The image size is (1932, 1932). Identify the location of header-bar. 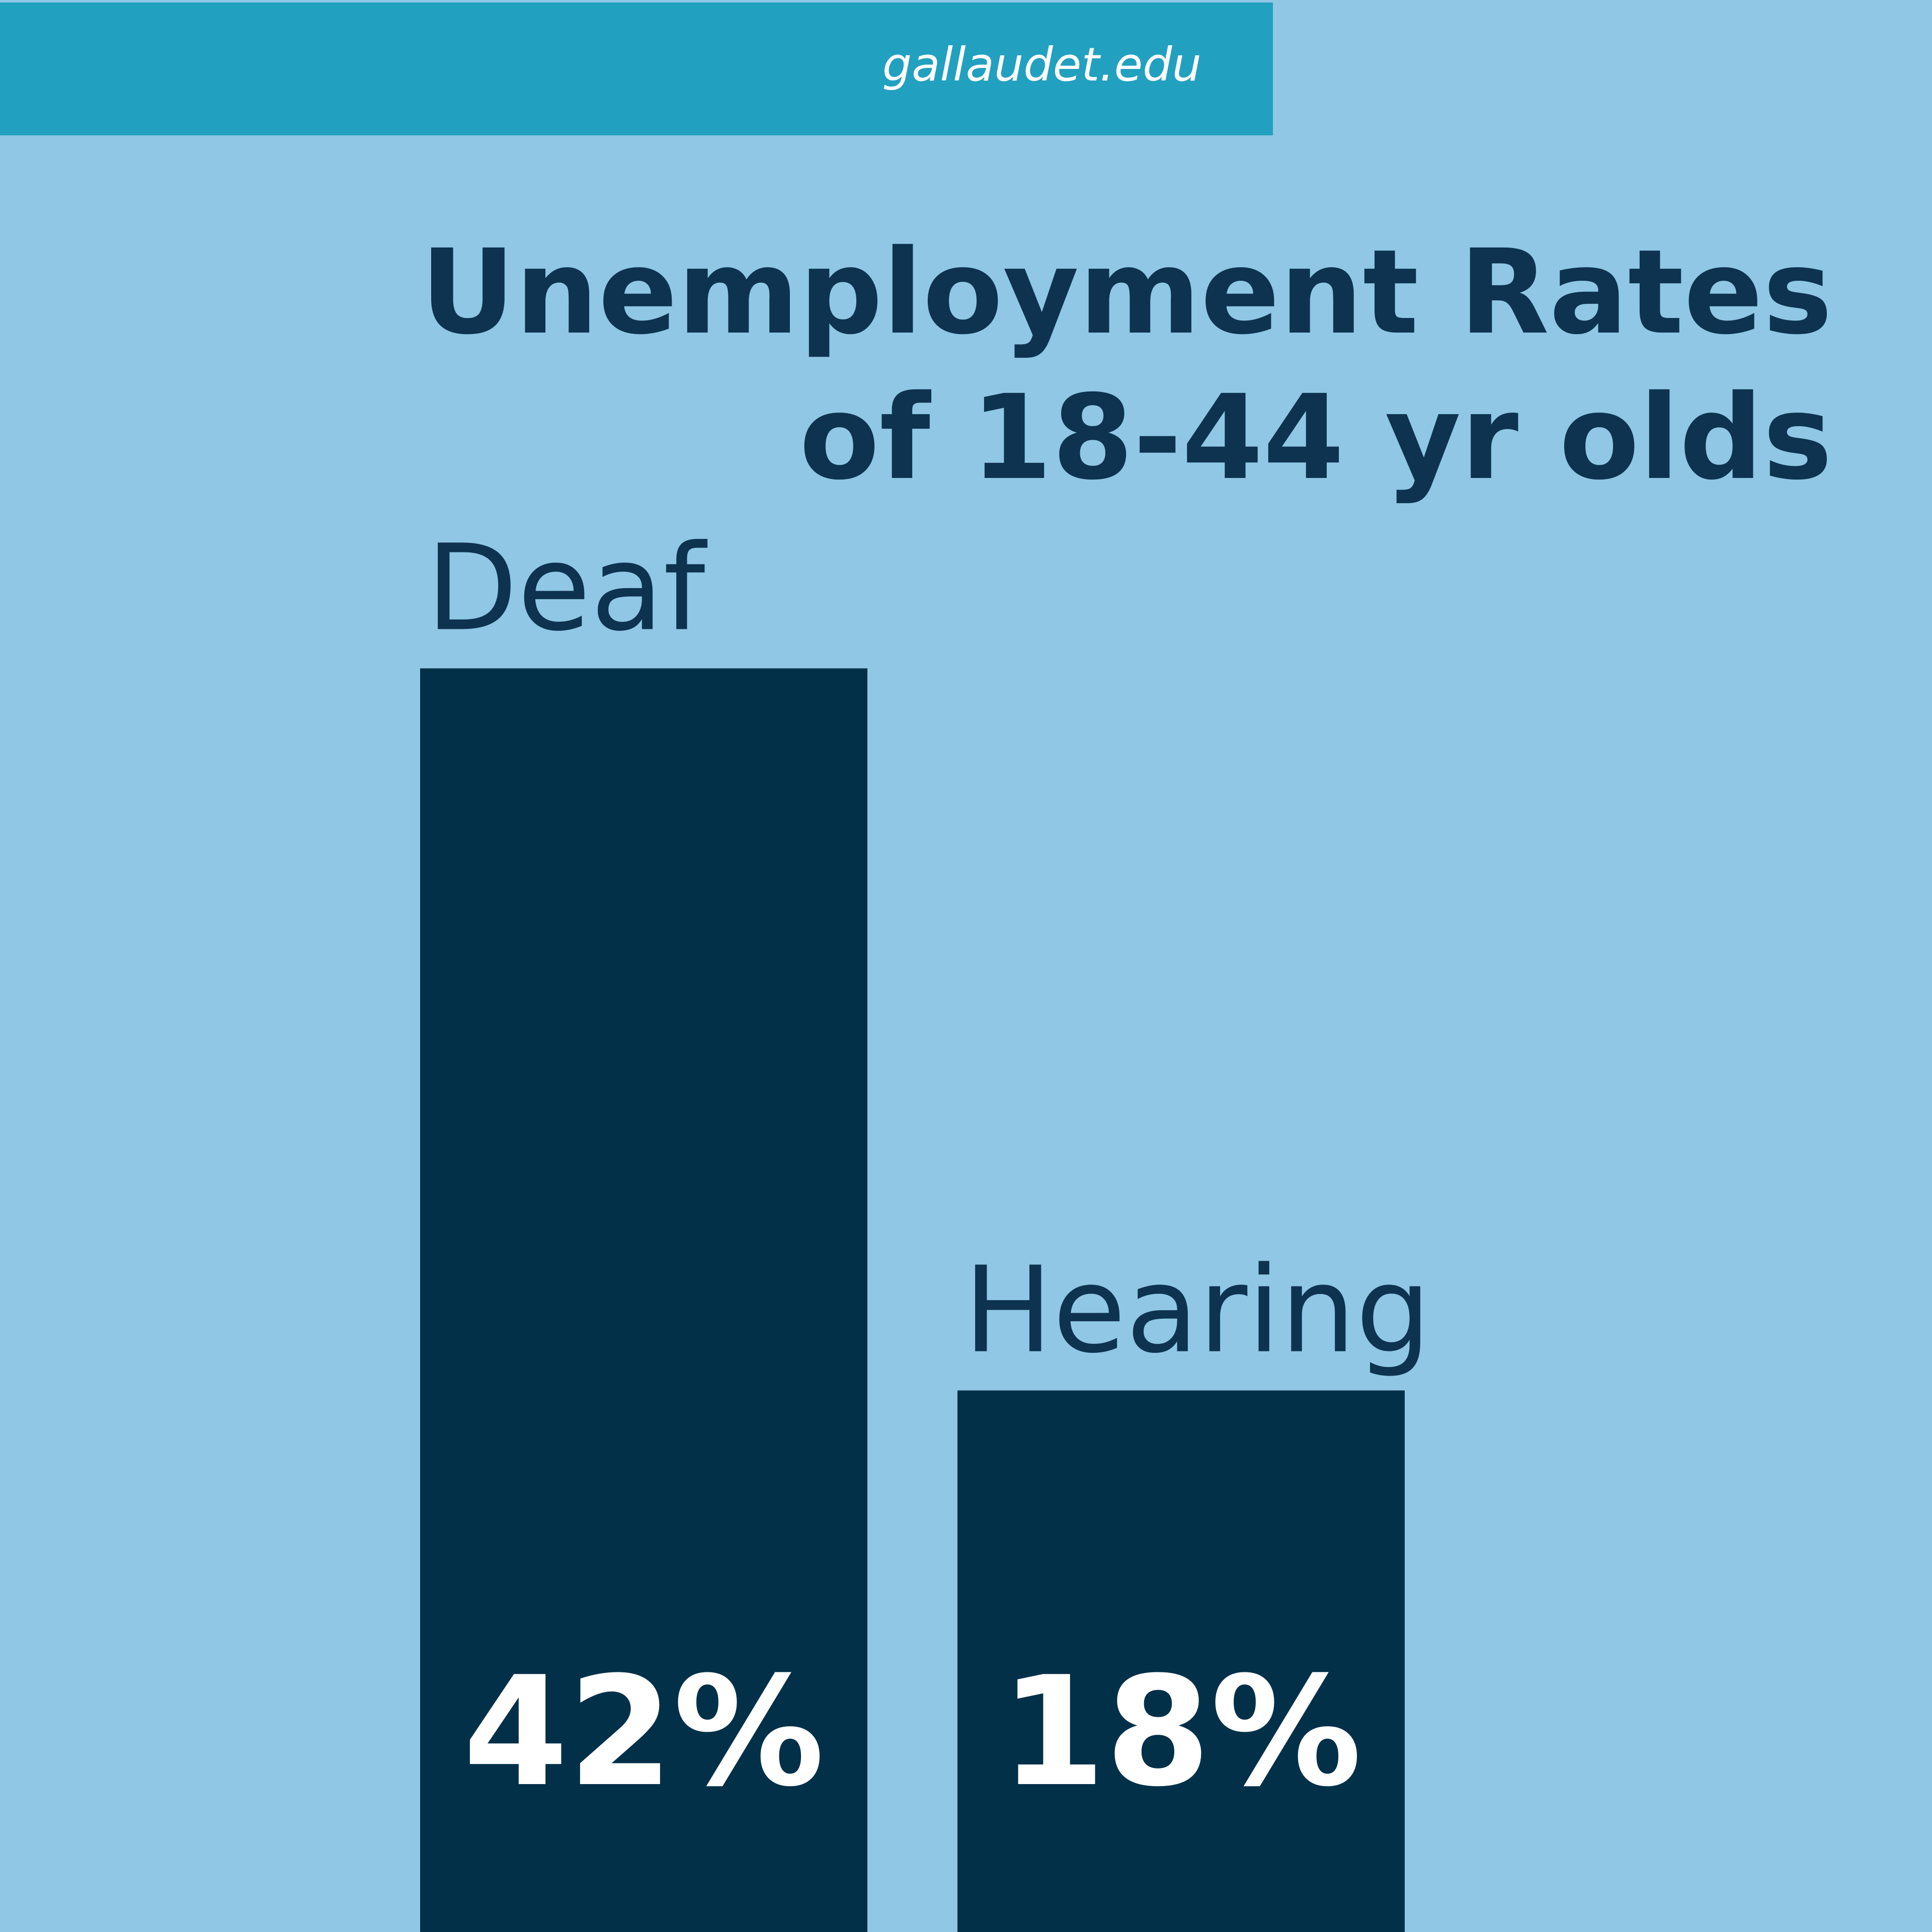
(637, 69).